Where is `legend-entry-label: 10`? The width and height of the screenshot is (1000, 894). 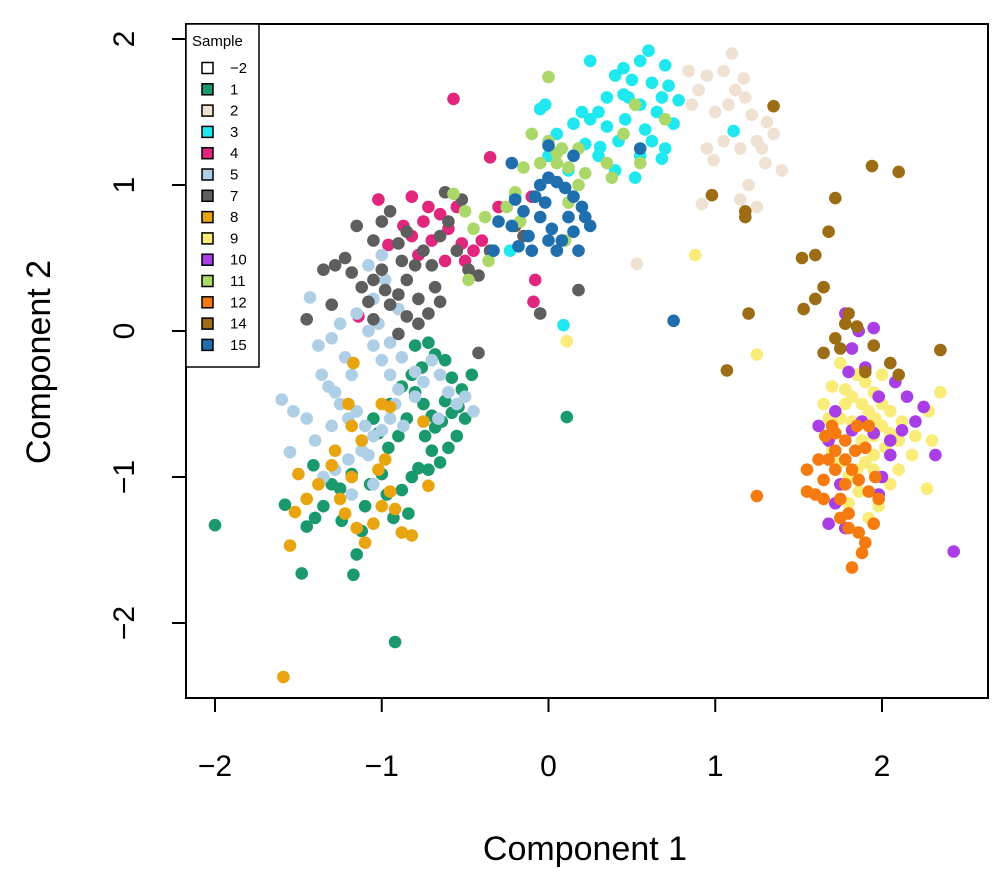
legend-entry-label: 10 is located at coordinates (238, 260).